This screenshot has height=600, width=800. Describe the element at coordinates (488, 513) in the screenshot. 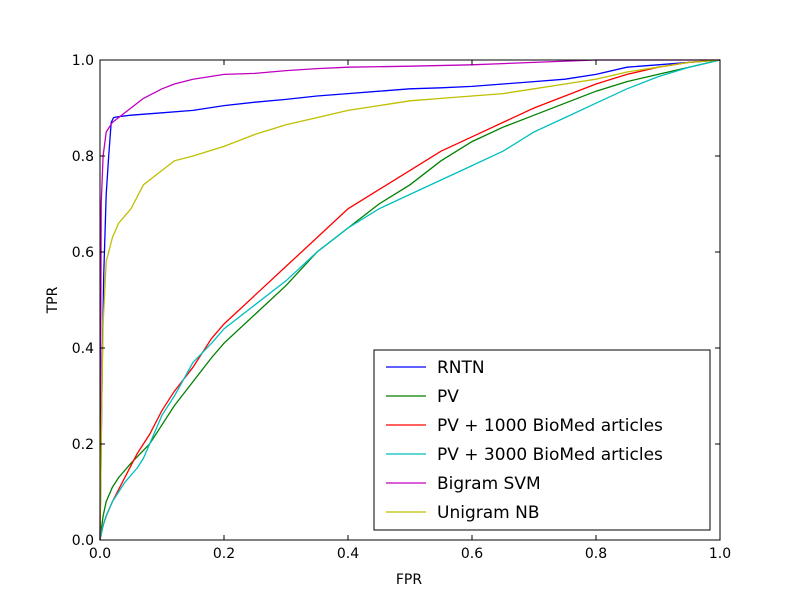

I see `legend-label-5: Unigram NB` at that location.